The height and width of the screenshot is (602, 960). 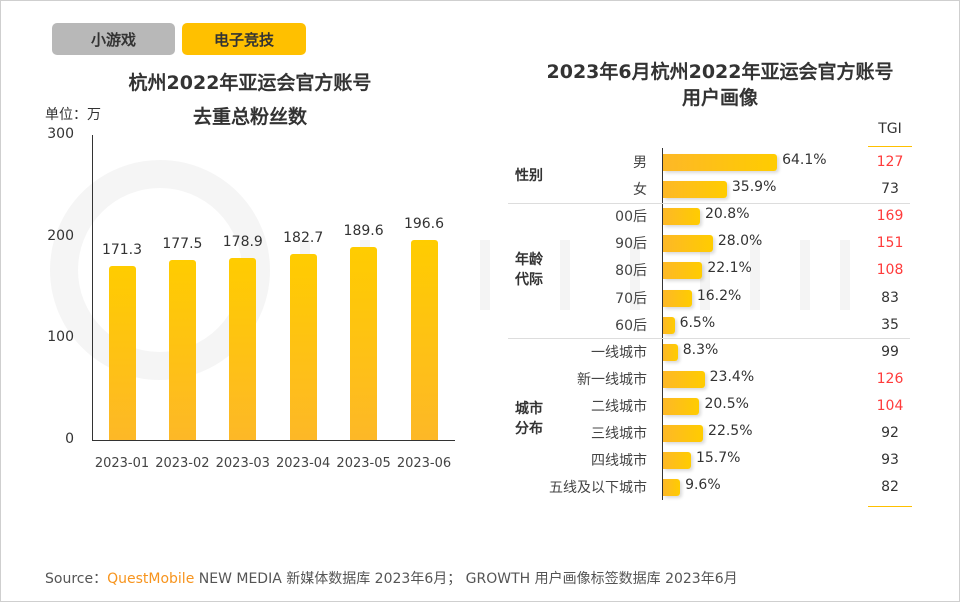 I want to click on category-label: 女, so click(x=640, y=190).